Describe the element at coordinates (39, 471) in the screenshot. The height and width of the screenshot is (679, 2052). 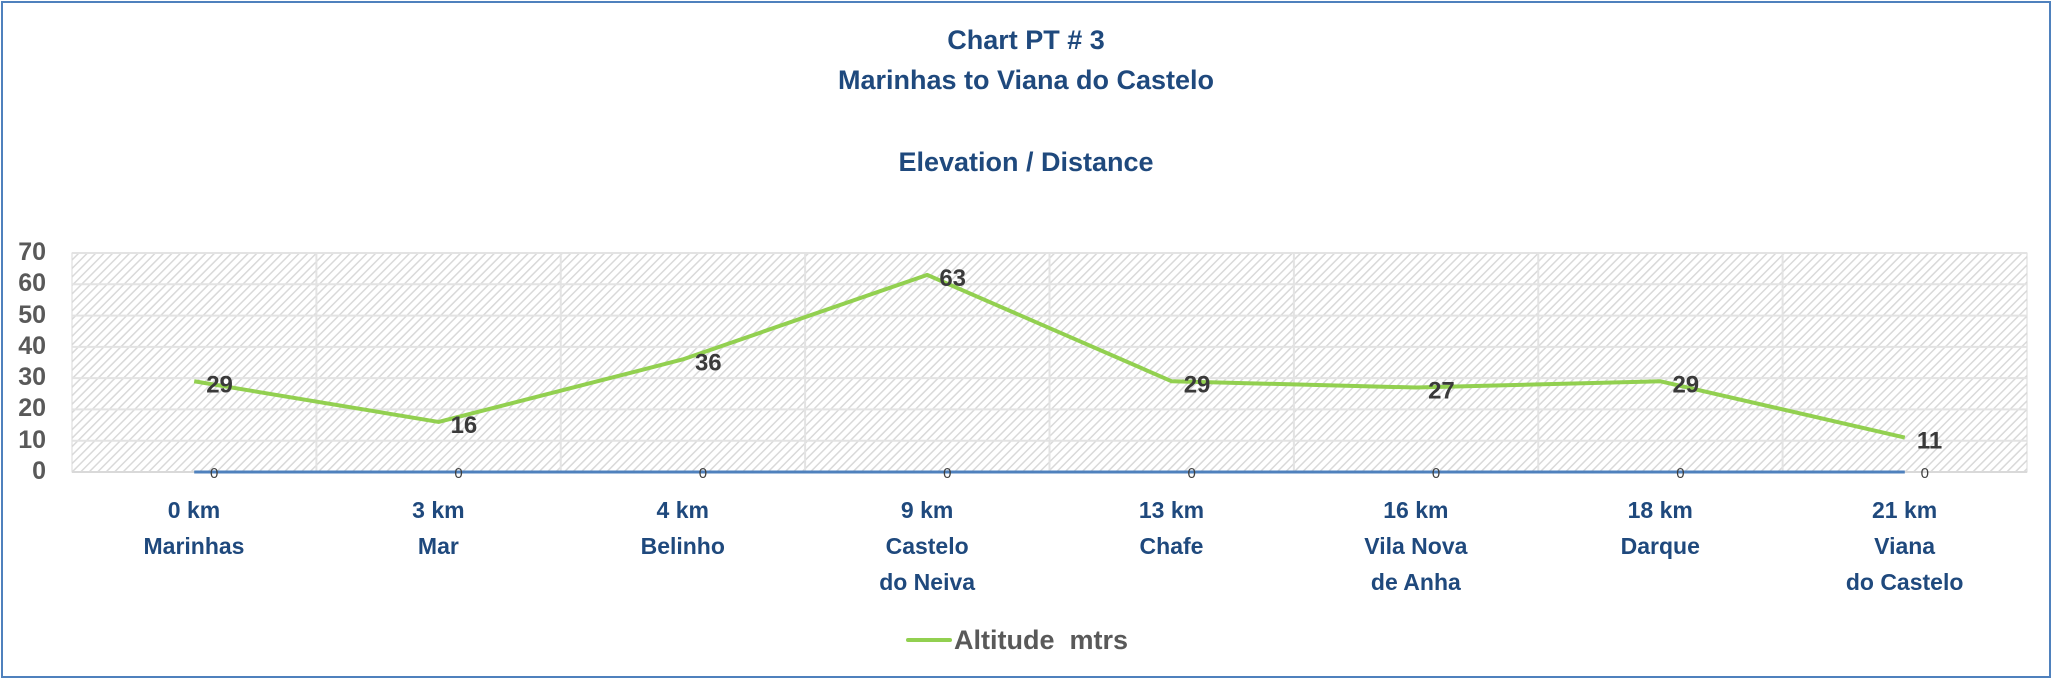
I see `y-tick-label: 0` at that location.